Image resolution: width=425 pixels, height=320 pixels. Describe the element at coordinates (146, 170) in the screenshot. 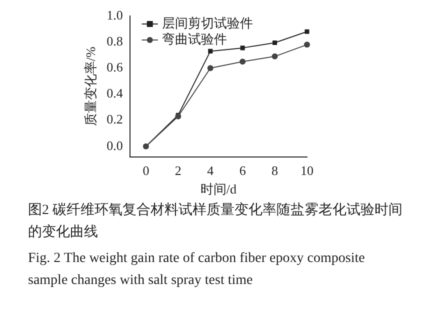

I see `x-tick-label: 0` at that location.